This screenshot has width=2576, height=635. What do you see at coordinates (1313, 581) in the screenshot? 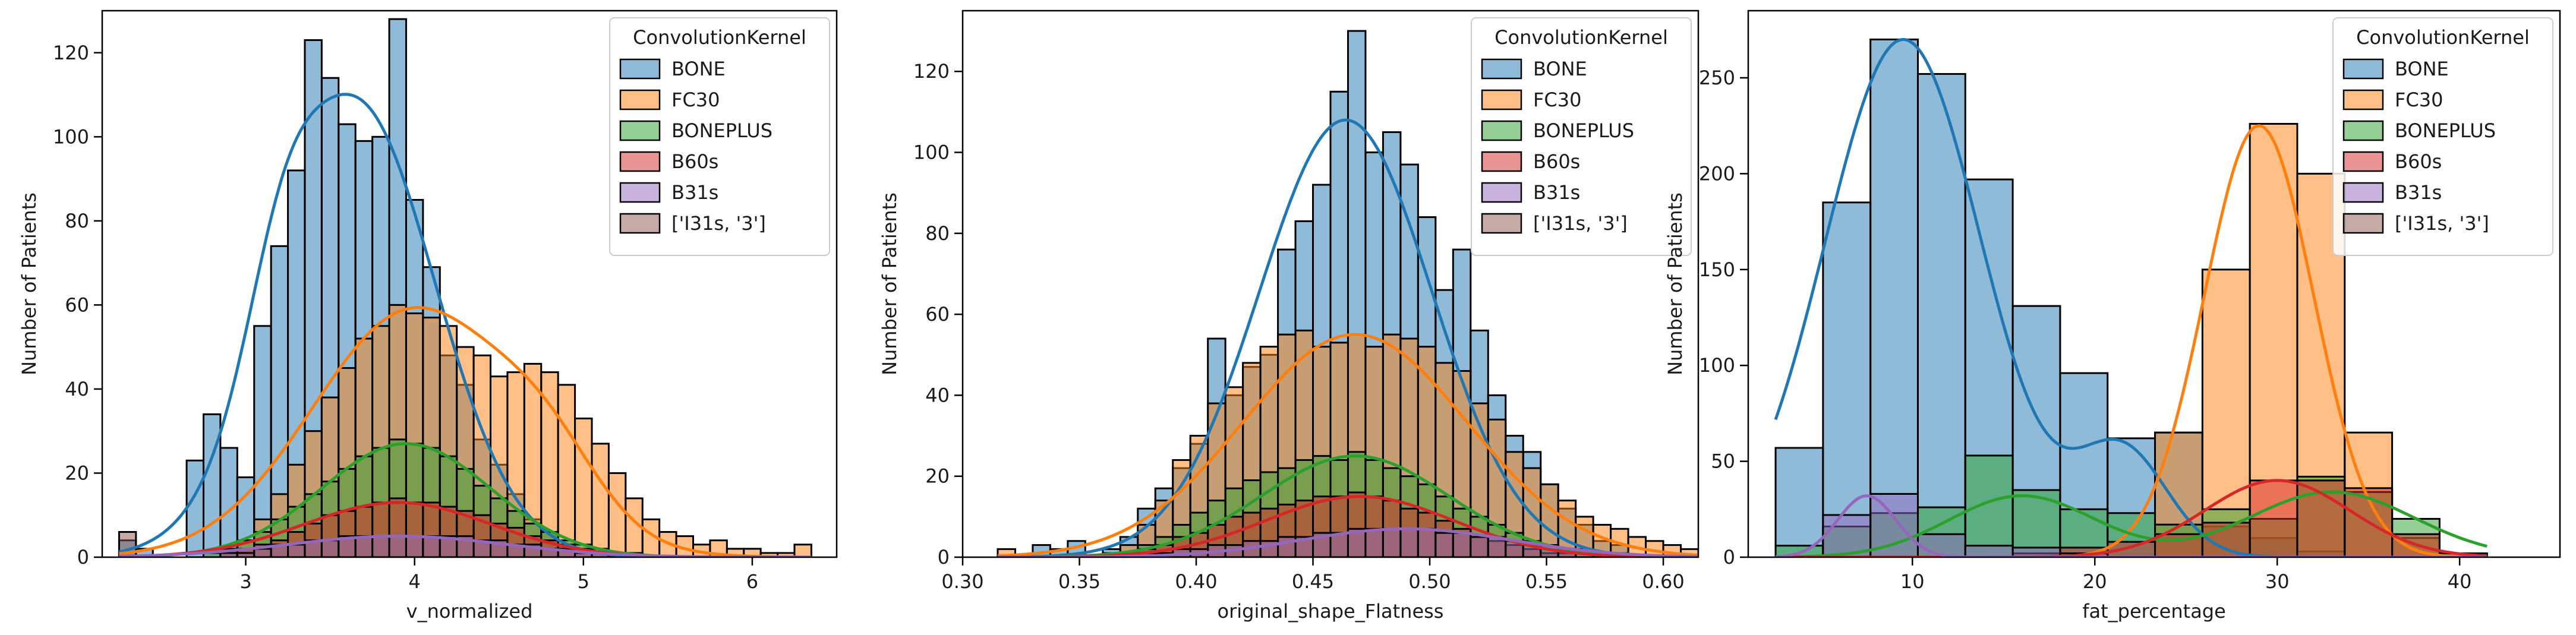
I see `x-tick-label: 0.45` at bounding box center [1313, 581].